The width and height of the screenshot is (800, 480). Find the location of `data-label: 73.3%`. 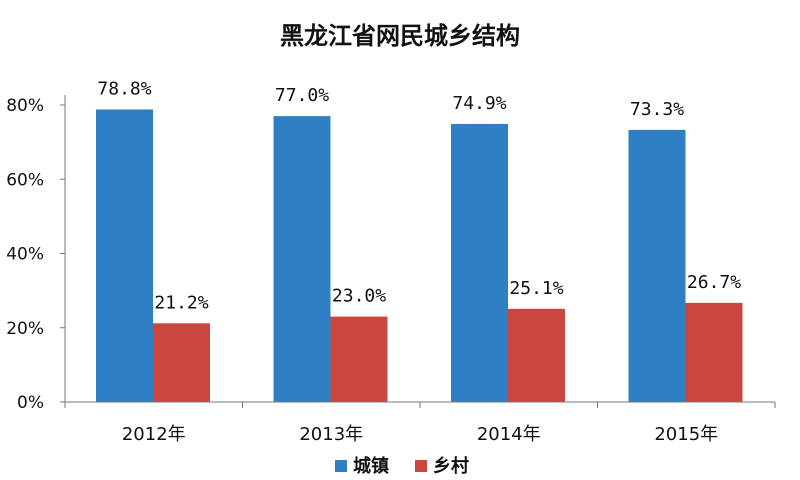

data-label: 73.3% is located at coordinates (657, 109).